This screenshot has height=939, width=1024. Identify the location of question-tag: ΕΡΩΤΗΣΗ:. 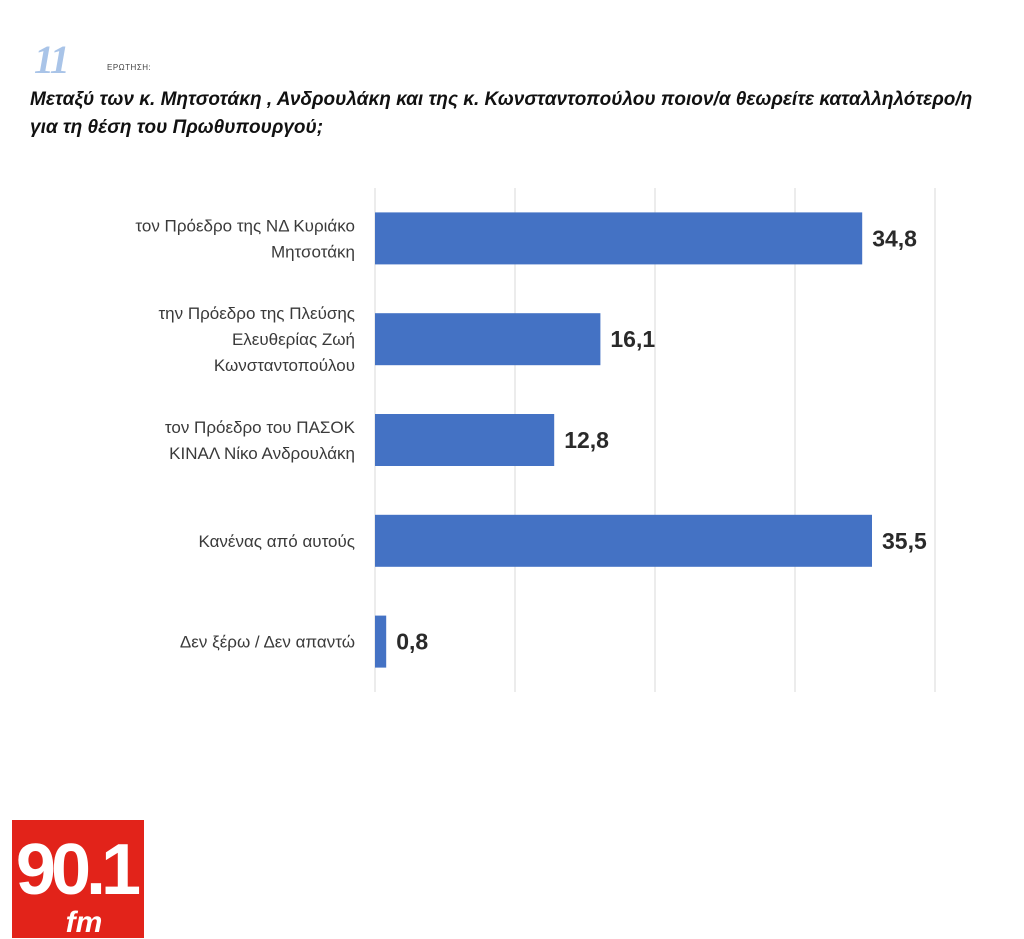
(129, 67).